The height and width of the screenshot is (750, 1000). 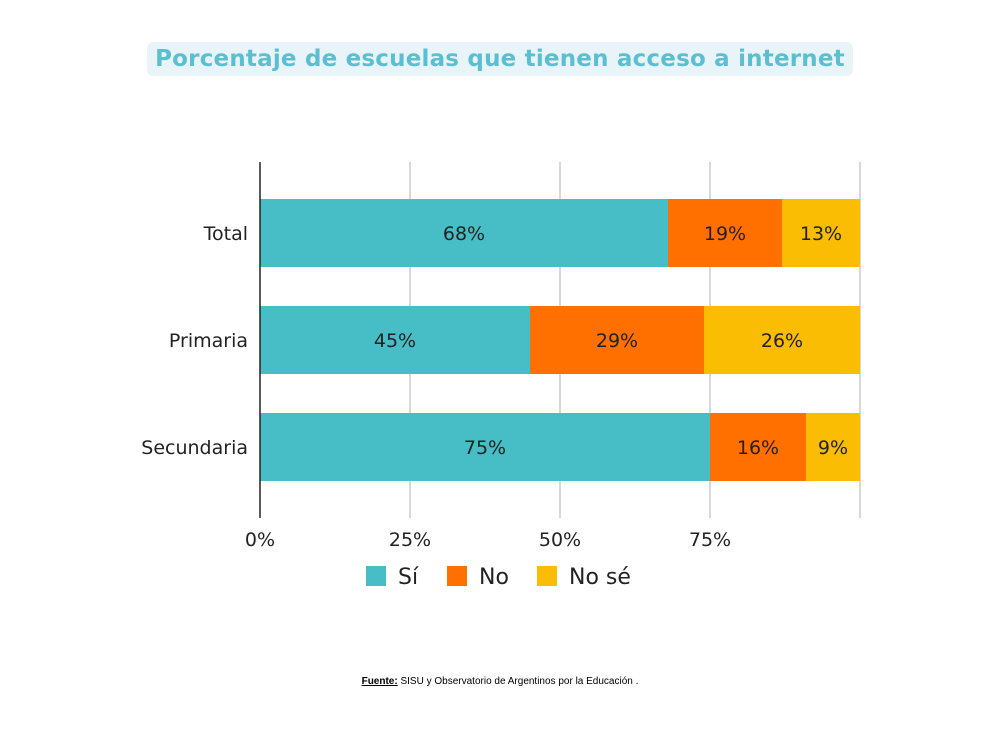 What do you see at coordinates (600, 577) in the screenshot?
I see `legend-label: No sé` at bounding box center [600, 577].